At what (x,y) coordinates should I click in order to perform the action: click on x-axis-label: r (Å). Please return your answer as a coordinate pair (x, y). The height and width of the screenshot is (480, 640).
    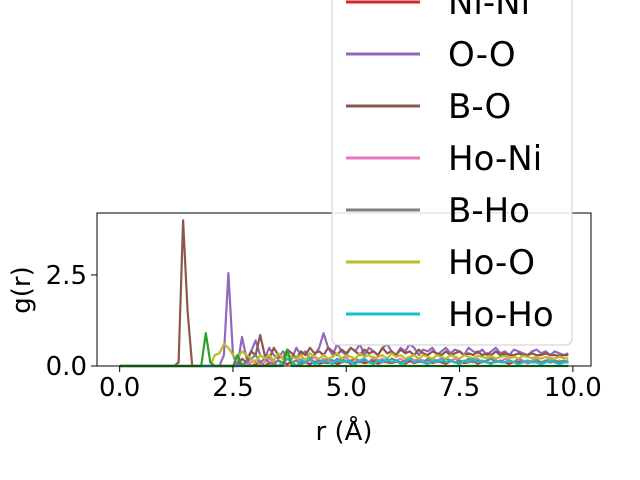
    Looking at the image, I should click on (343, 431).